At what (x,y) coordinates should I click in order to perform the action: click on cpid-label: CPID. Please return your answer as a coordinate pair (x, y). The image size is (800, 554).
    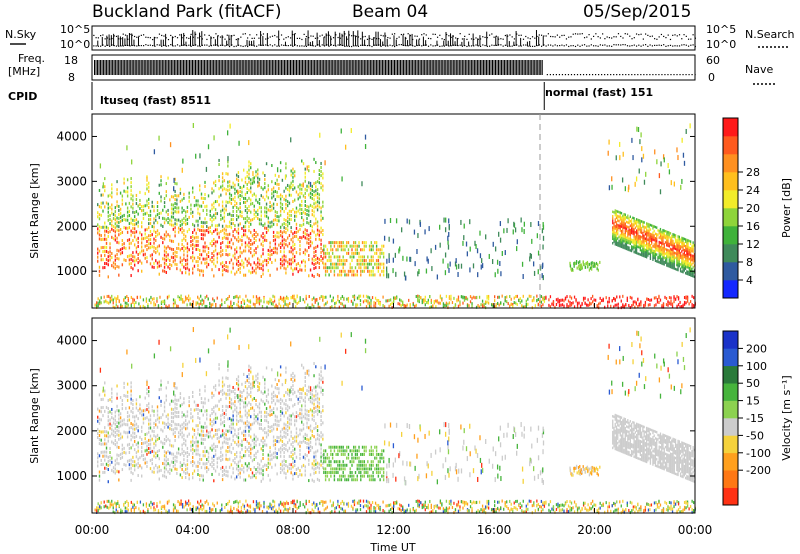
    Looking at the image, I should click on (22, 96).